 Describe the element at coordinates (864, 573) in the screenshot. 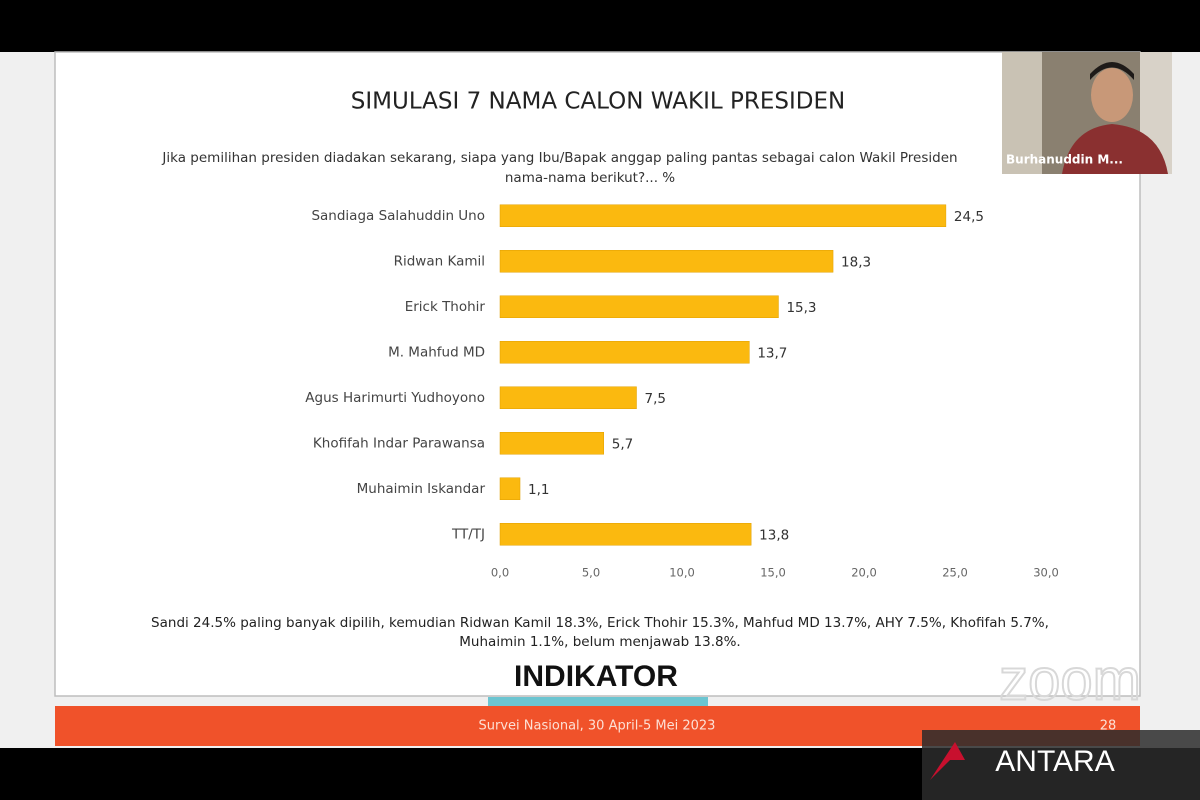

I see `x-tick-label: 20,0` at that location.